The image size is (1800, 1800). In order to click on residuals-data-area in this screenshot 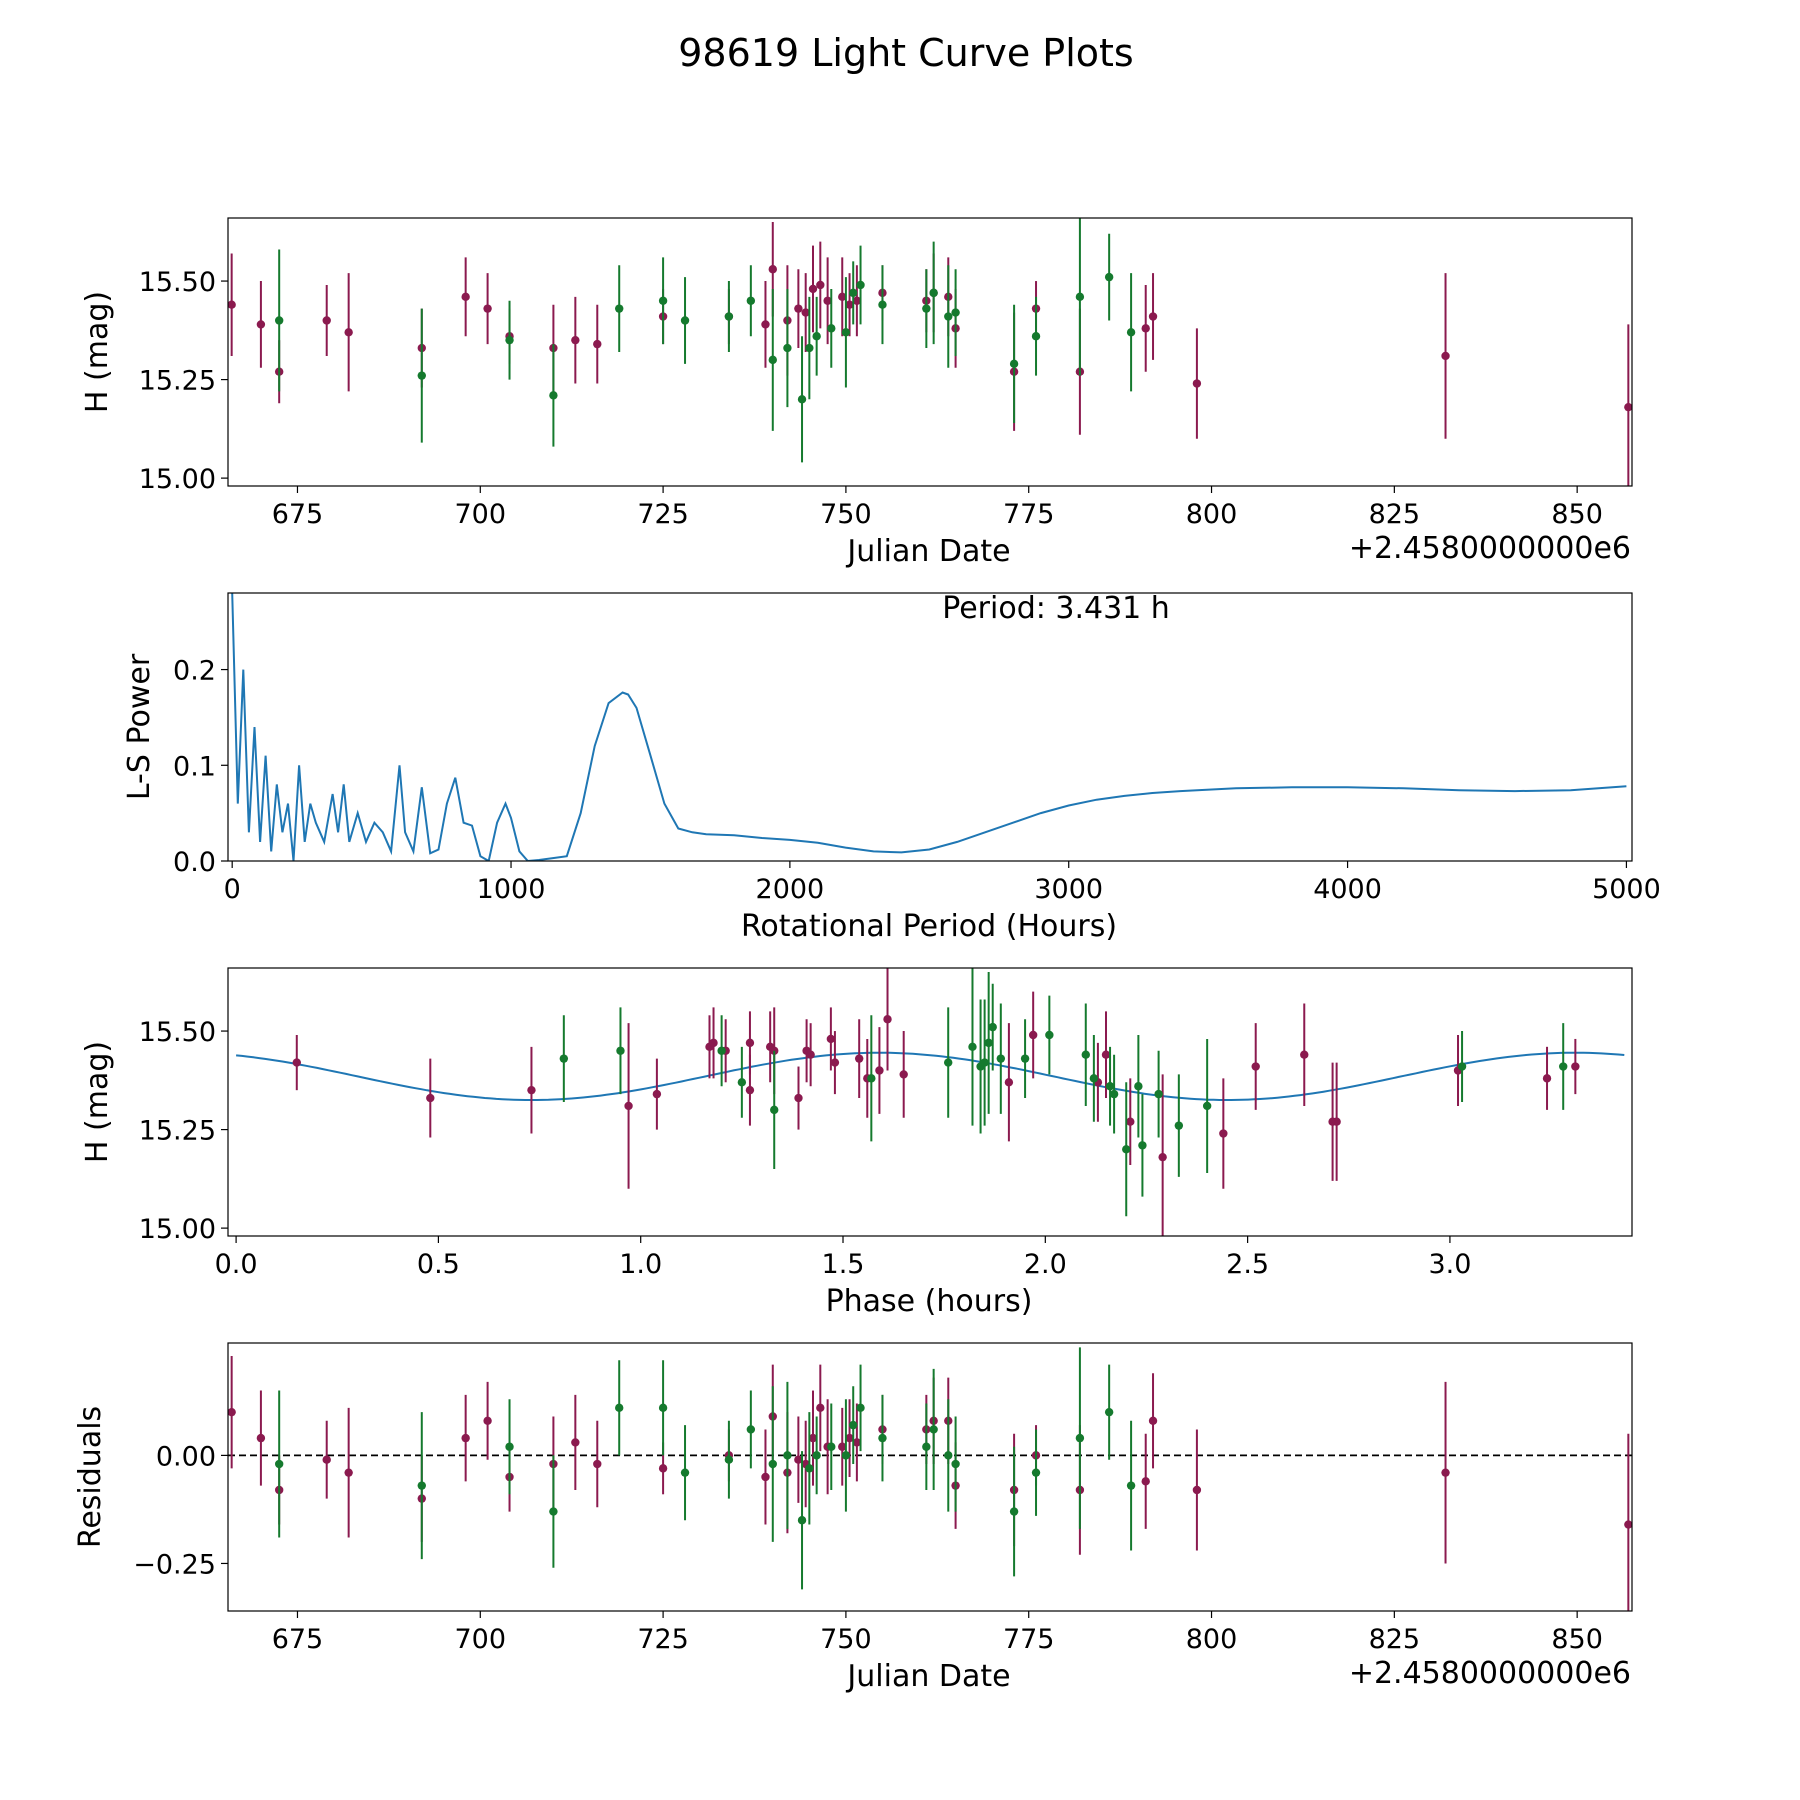, I will do `click(930, 1479)`.